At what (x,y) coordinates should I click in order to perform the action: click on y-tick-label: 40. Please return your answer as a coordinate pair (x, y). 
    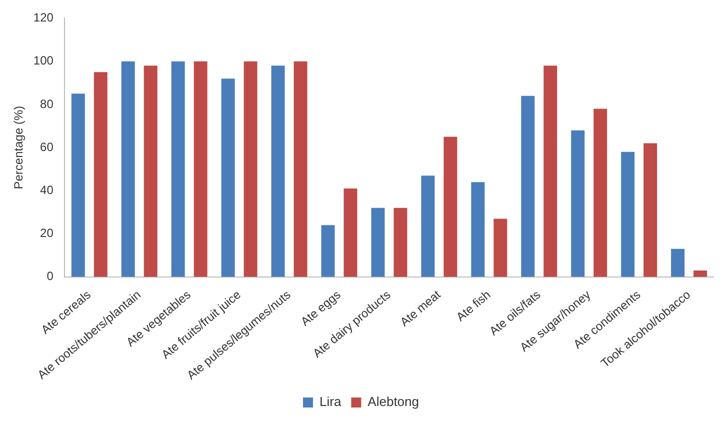
    Looking at the image, I should click on (47, 190).